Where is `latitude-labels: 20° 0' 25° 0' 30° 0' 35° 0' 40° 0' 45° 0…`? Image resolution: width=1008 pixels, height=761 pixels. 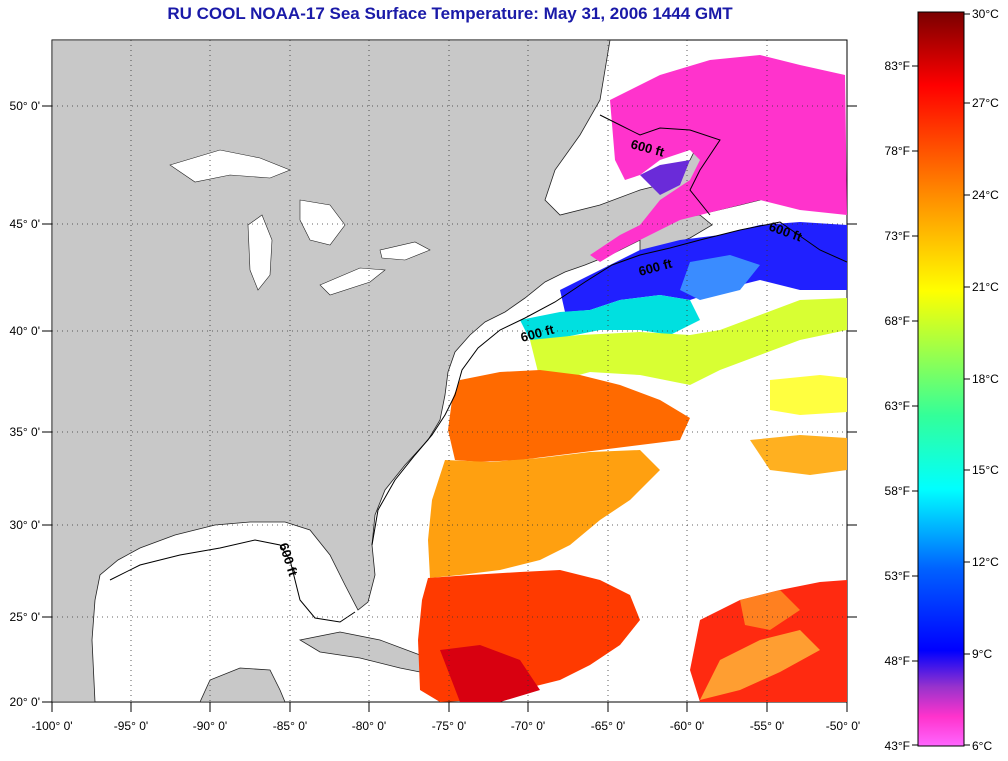
latitude-labels: 20° 0' 25° 0' 30° 0' 35° 0' 40° 0' 45° 0… is located at coordinates (25, 404).